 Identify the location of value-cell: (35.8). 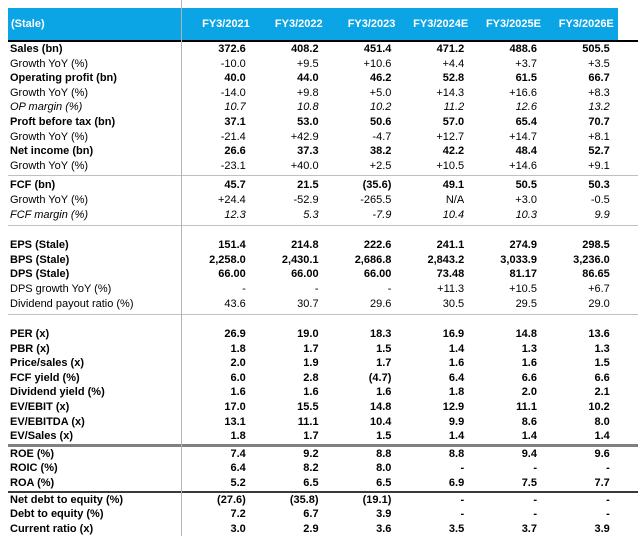
(304, 499).